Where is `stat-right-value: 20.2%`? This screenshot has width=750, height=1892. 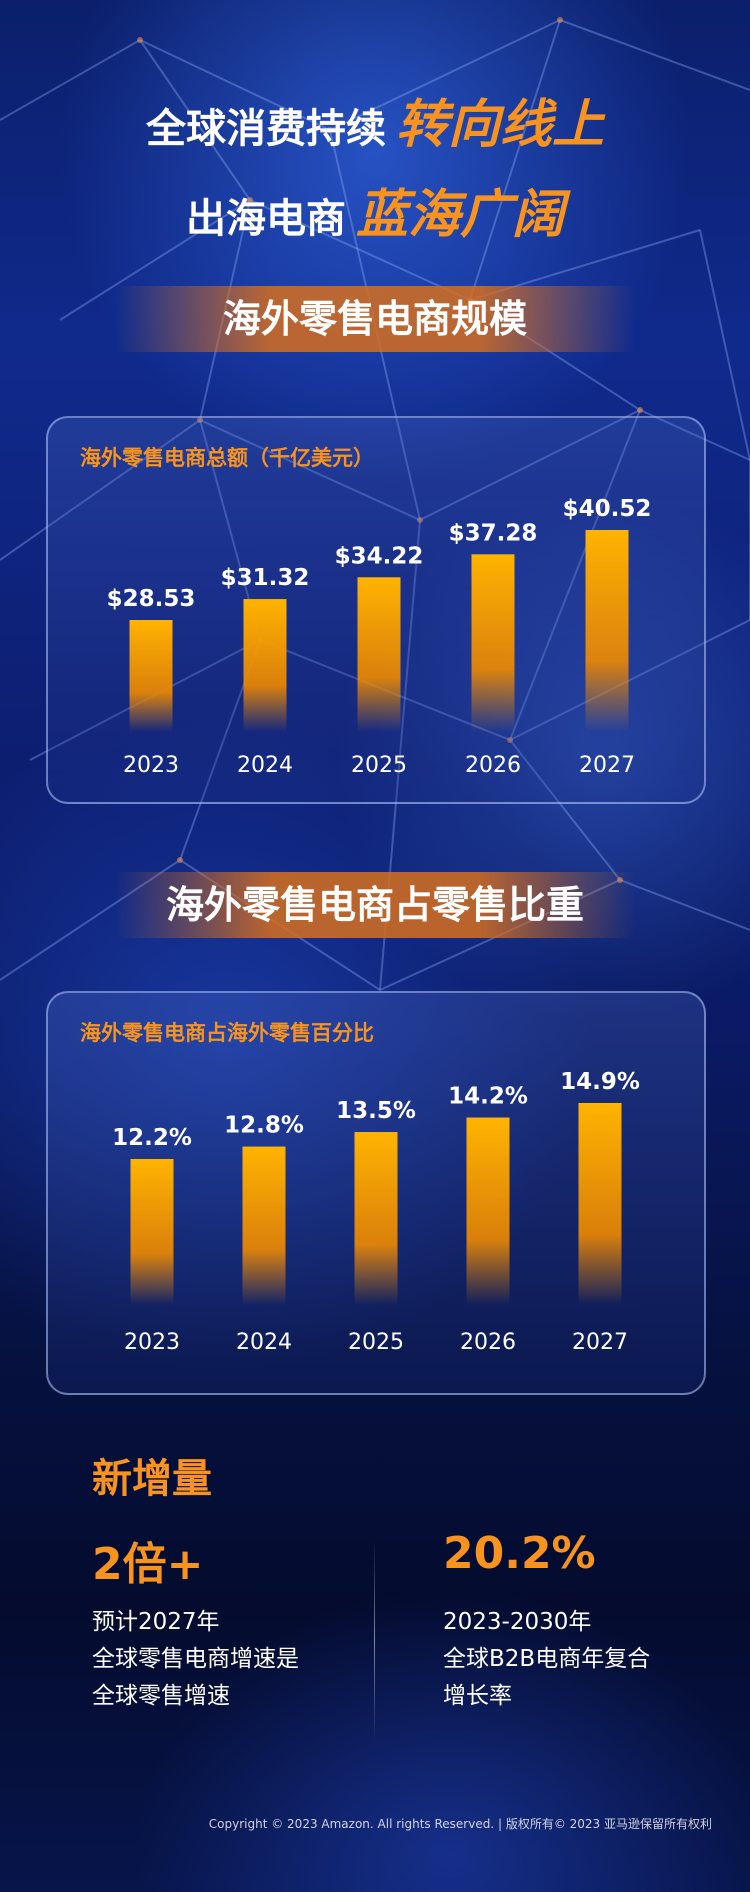 stat-right-value: 20.2% is located at coordinates (519, 1553).